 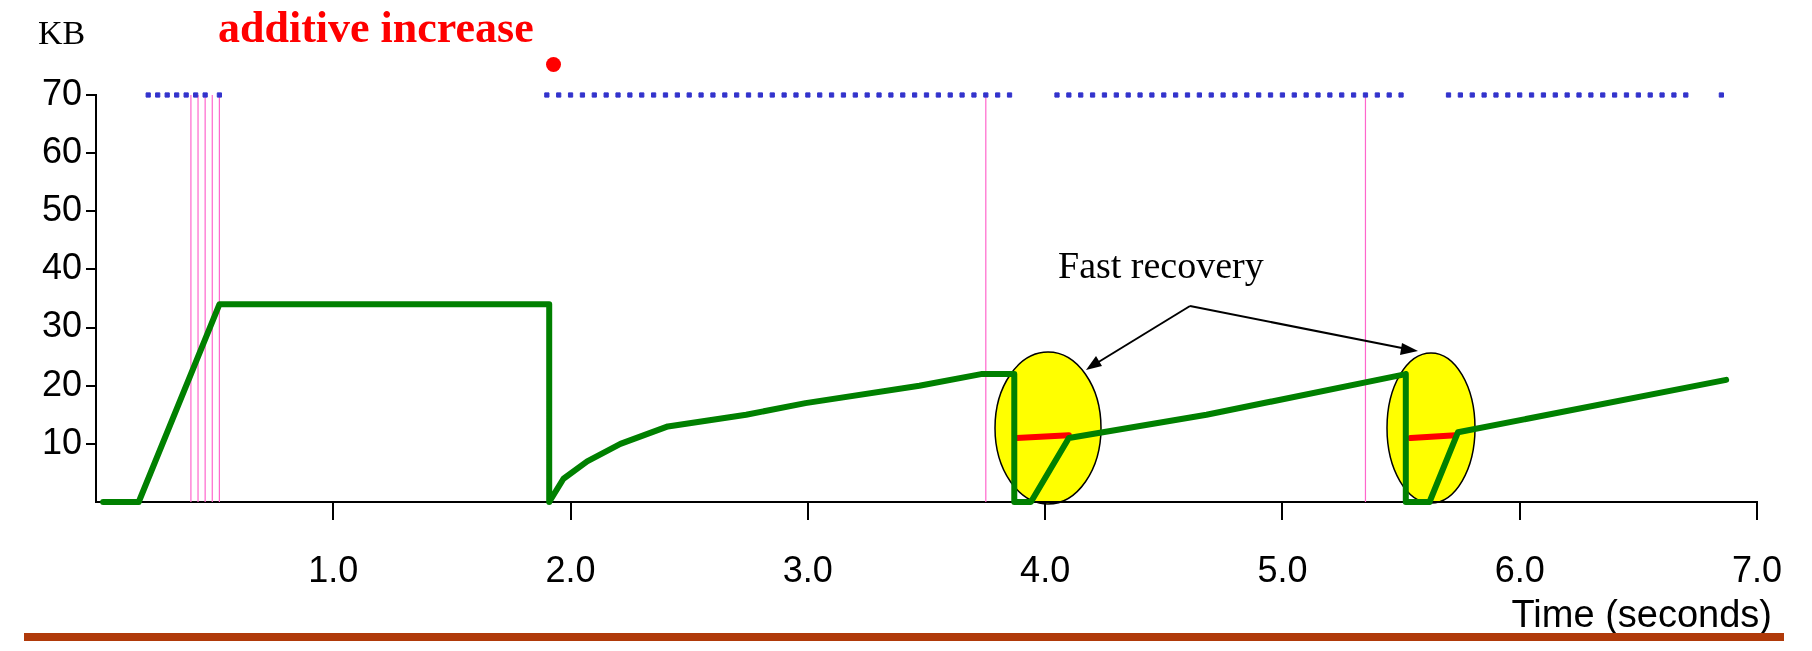 I want to click on y-tick-label: 50, so click(x=61, y=209).